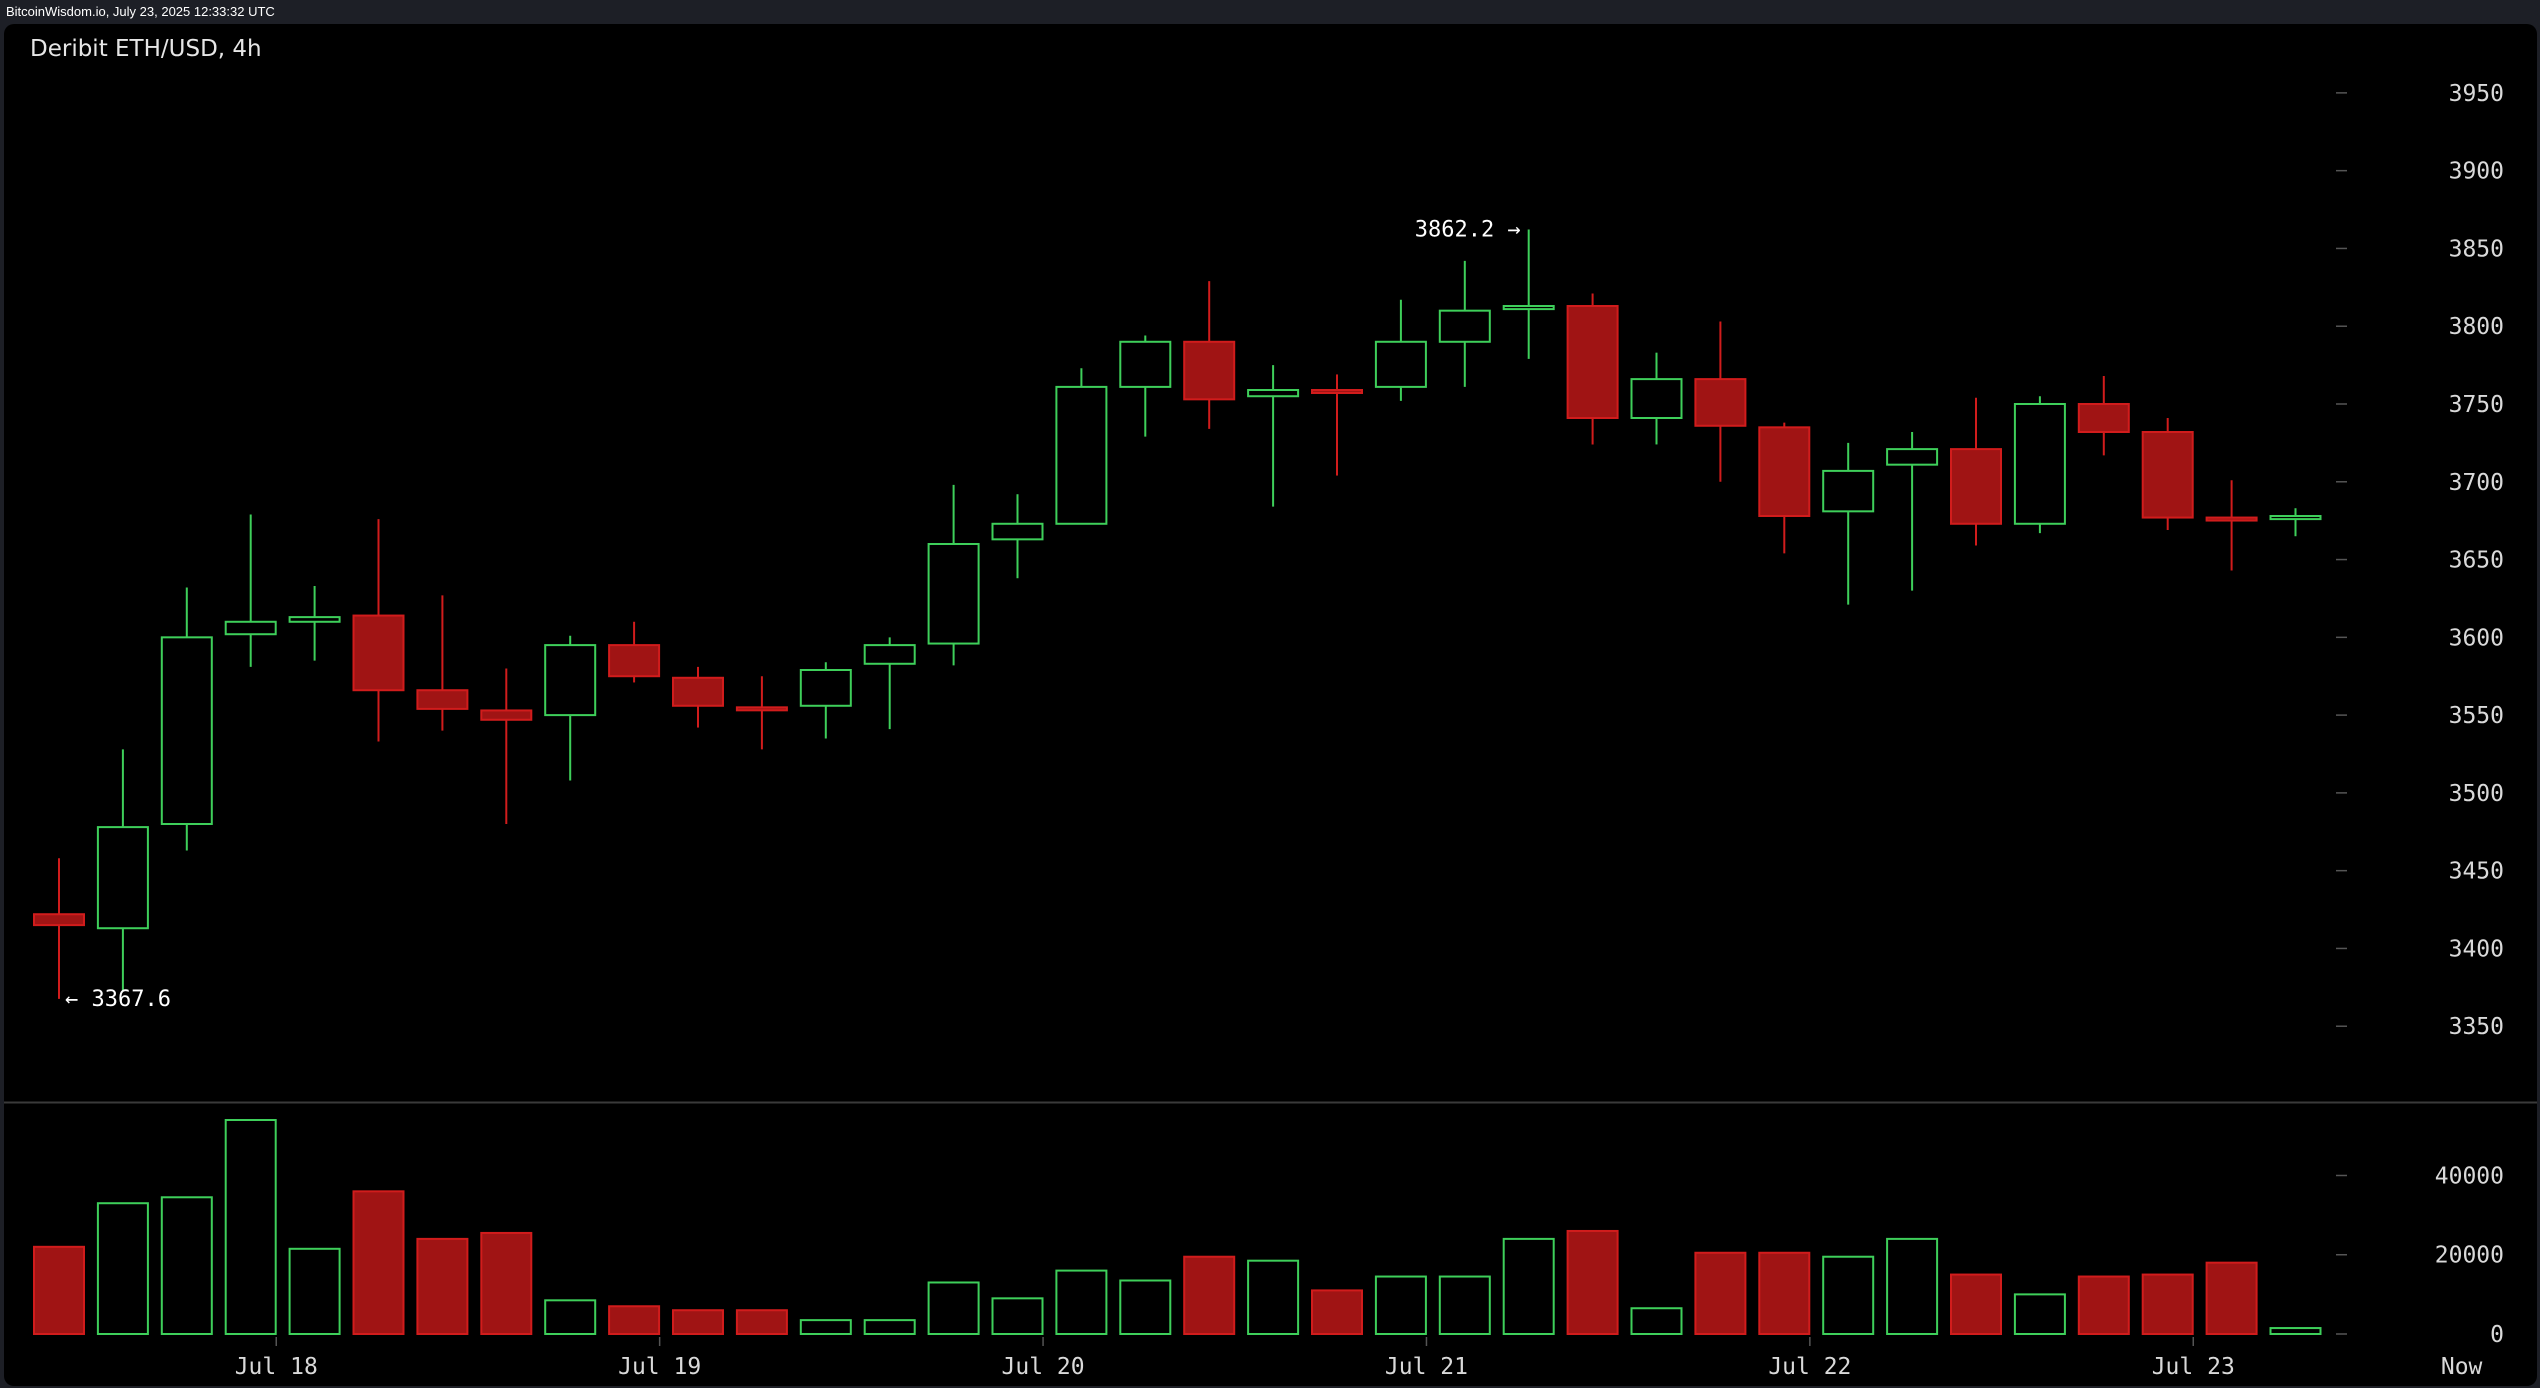 The width and height of the screenshot is (2540, 1388). What do you see at coordinates (1809, 1367) in the screenshot?
I see `time-axis-label: Jul 22` at bounding box center [1809, 1367].